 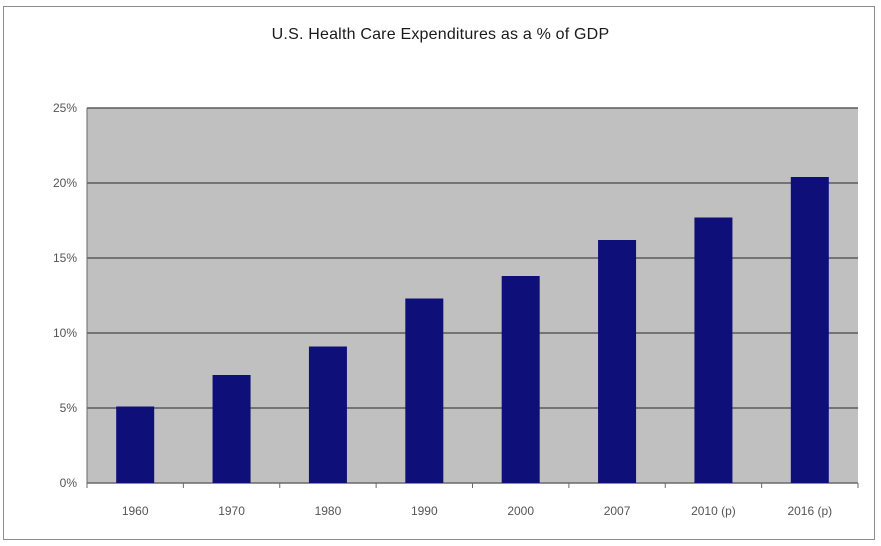 I want to click on y-tick-label: 15%, so click(x=65, y=258).